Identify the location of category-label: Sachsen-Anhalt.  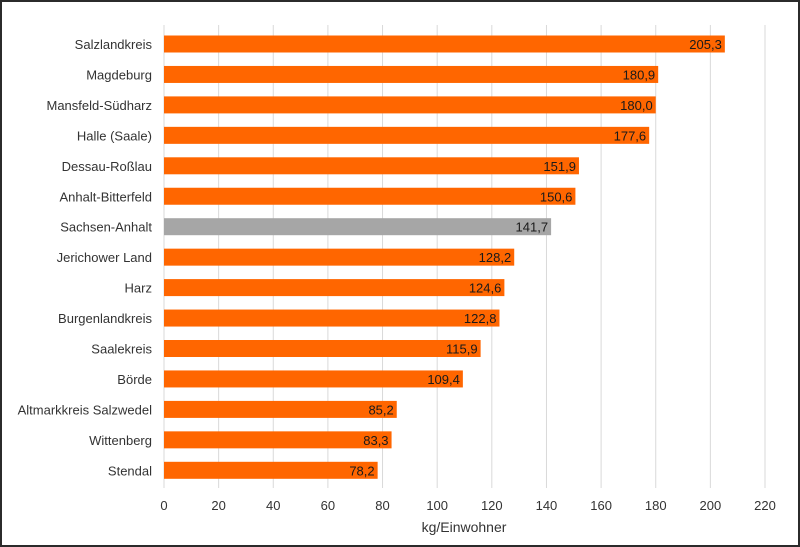
(106, 227).